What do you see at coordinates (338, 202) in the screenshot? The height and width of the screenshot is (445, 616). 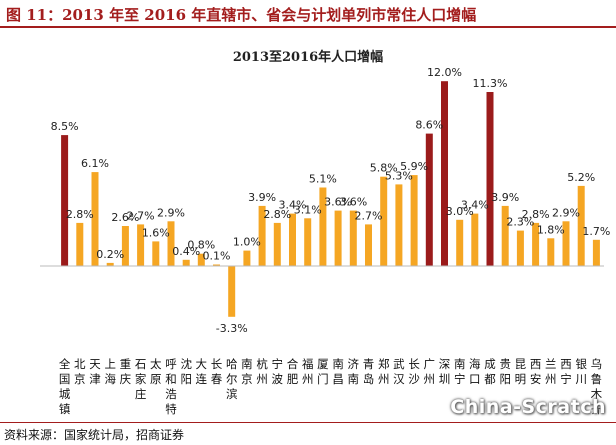 I see `data-label-南昌: 3.6%` at bounding box center [338, 202].